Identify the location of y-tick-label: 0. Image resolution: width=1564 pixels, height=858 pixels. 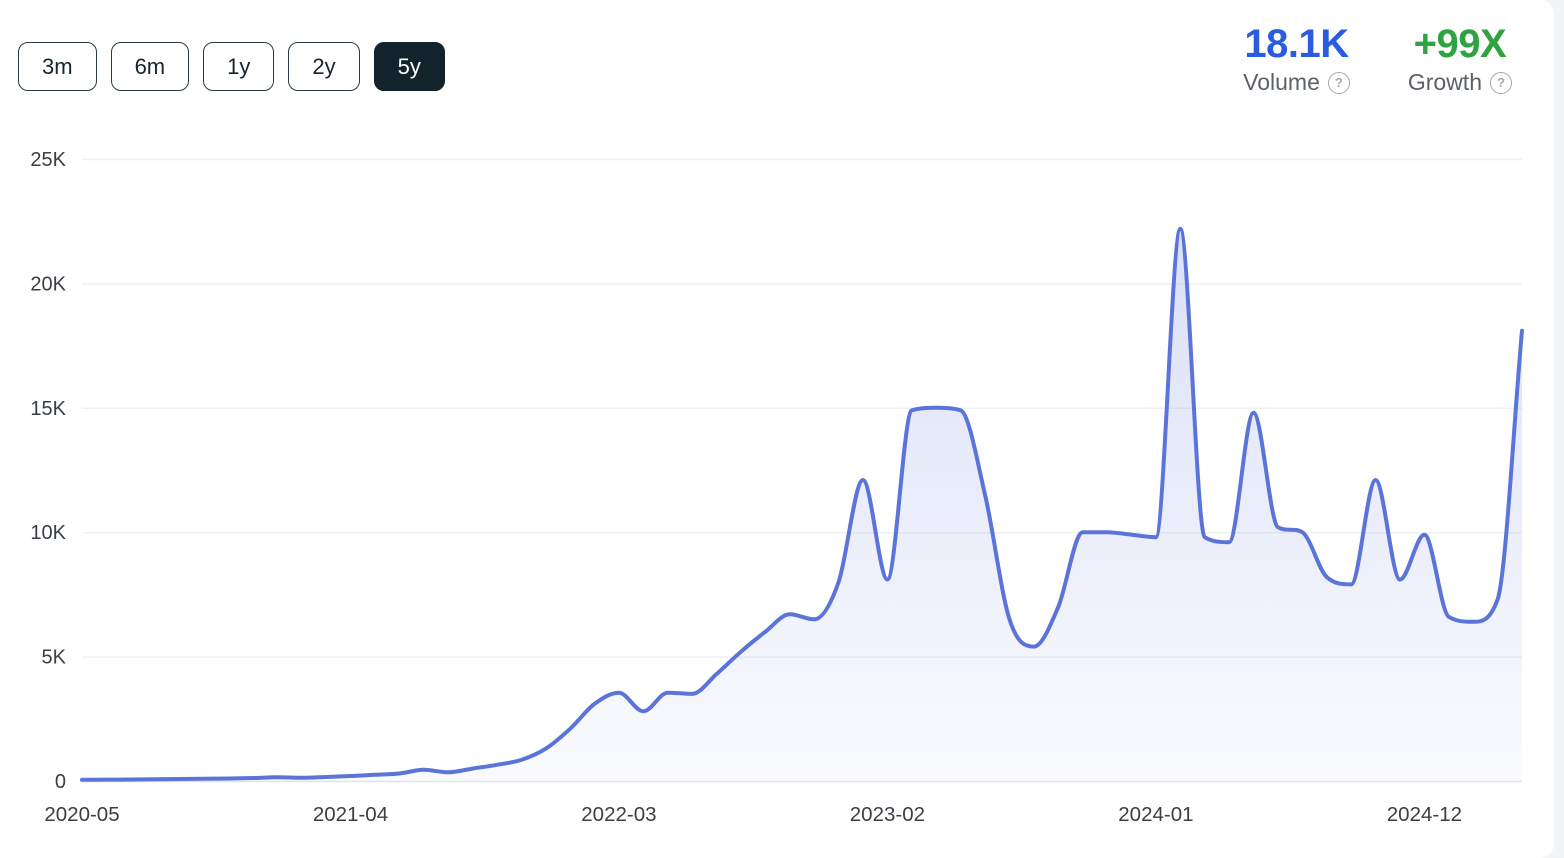
(60, 782).